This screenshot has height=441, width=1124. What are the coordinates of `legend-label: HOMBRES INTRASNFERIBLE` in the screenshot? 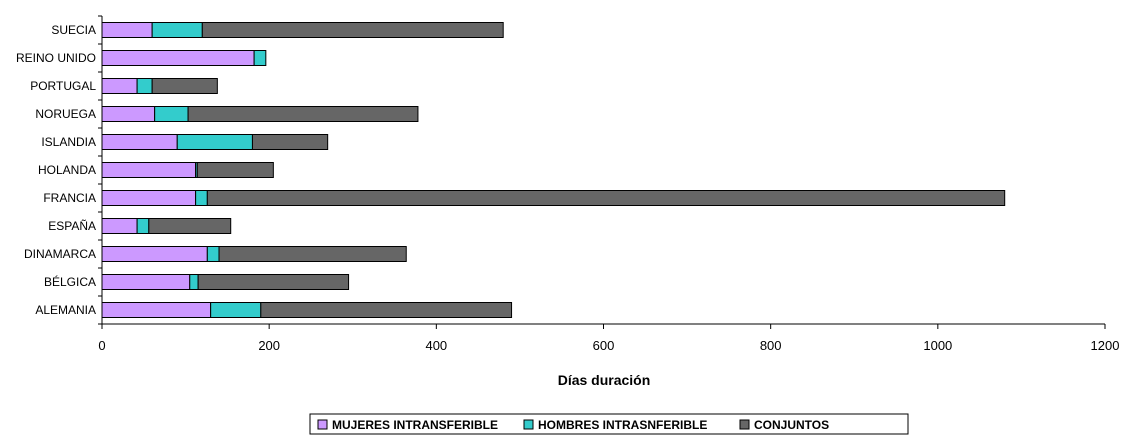 It's located at (622, 425).